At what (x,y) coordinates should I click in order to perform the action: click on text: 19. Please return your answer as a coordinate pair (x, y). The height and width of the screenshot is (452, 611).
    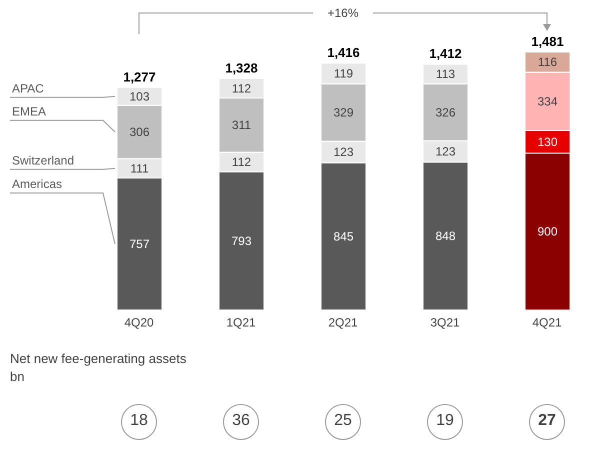
    Looking at the image, I should click on (445, 421).